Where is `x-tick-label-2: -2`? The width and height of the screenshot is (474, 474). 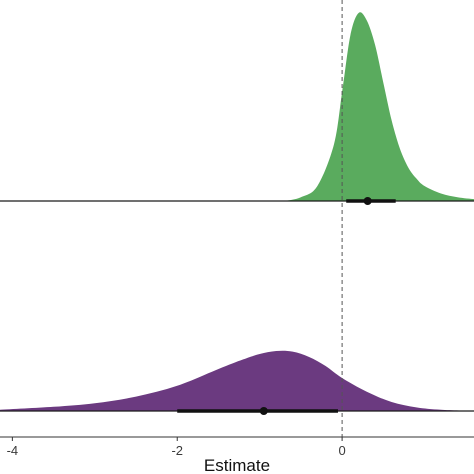 x-tick-label-2: -2 is located at coordinates (177, 450).